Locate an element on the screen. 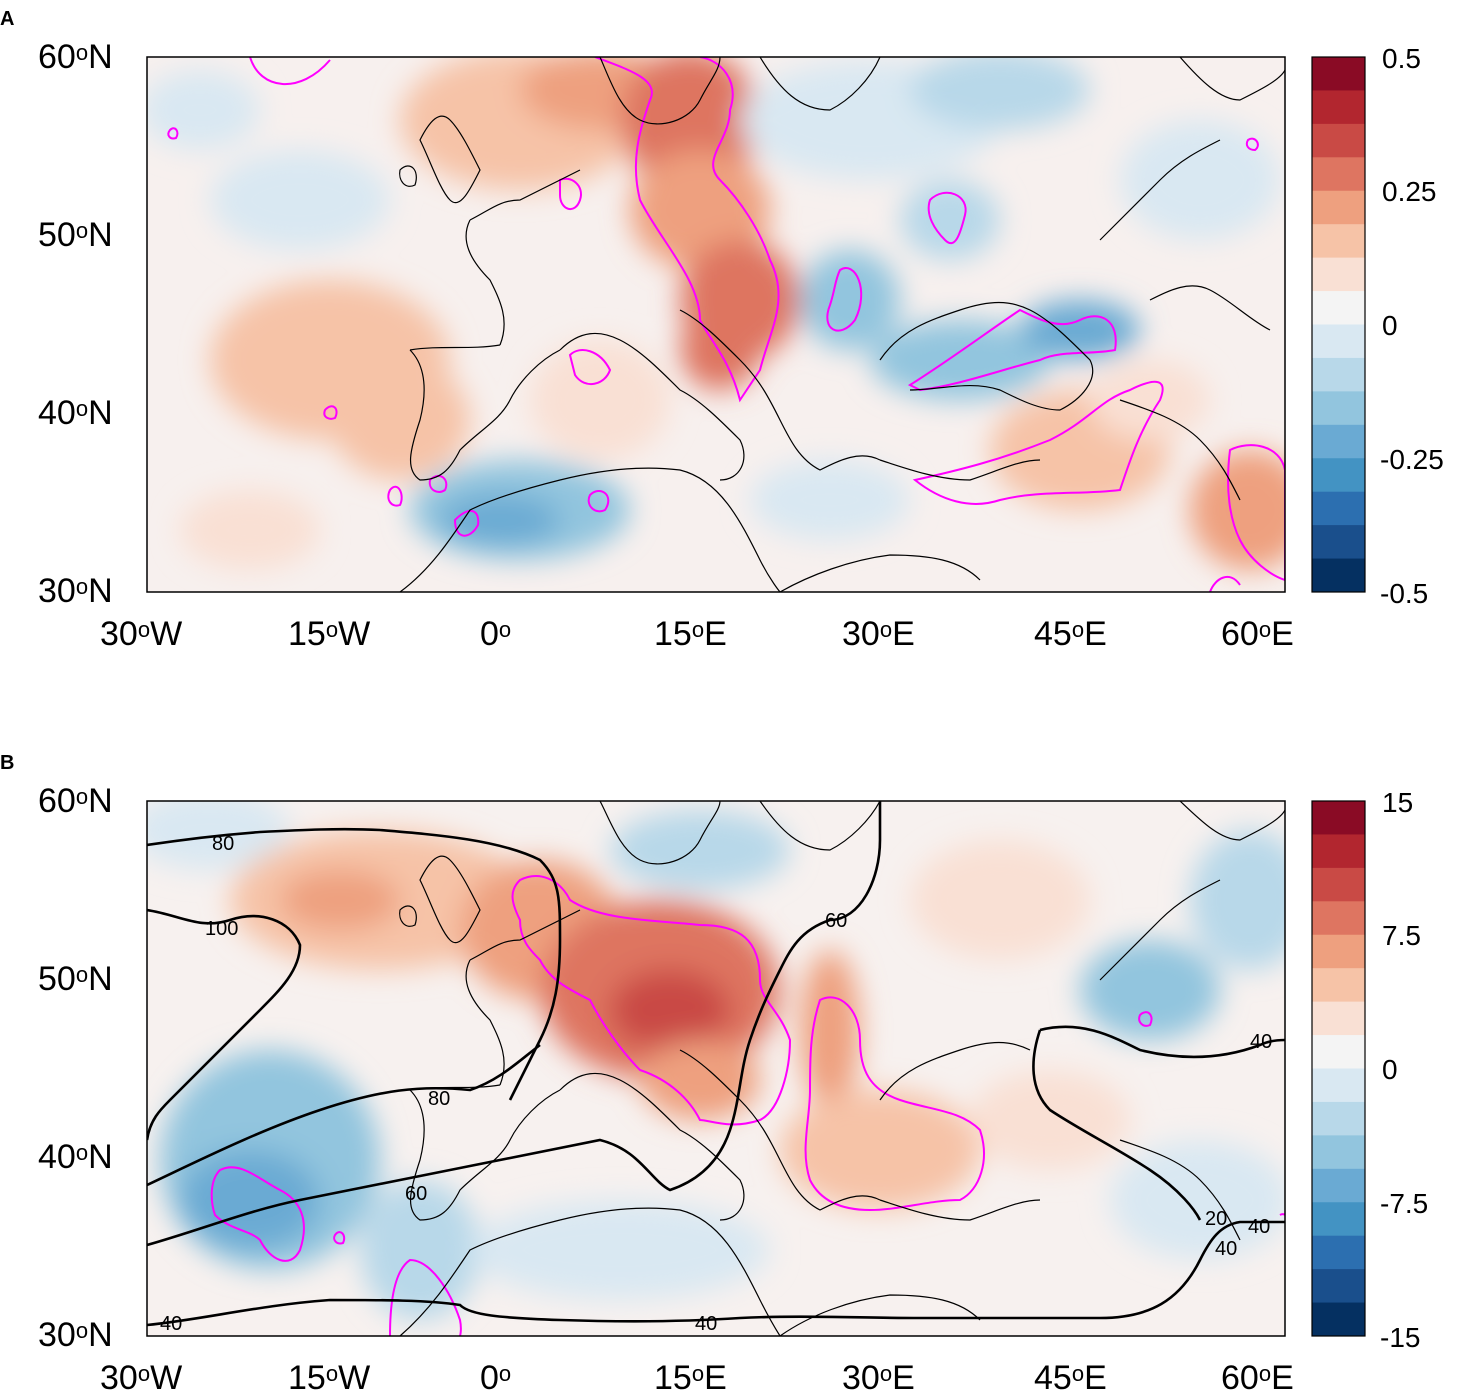 This screenshot has width=1459, height=1397. colorbar-tick-label: -15 is located at coordinates (1400, 1337).